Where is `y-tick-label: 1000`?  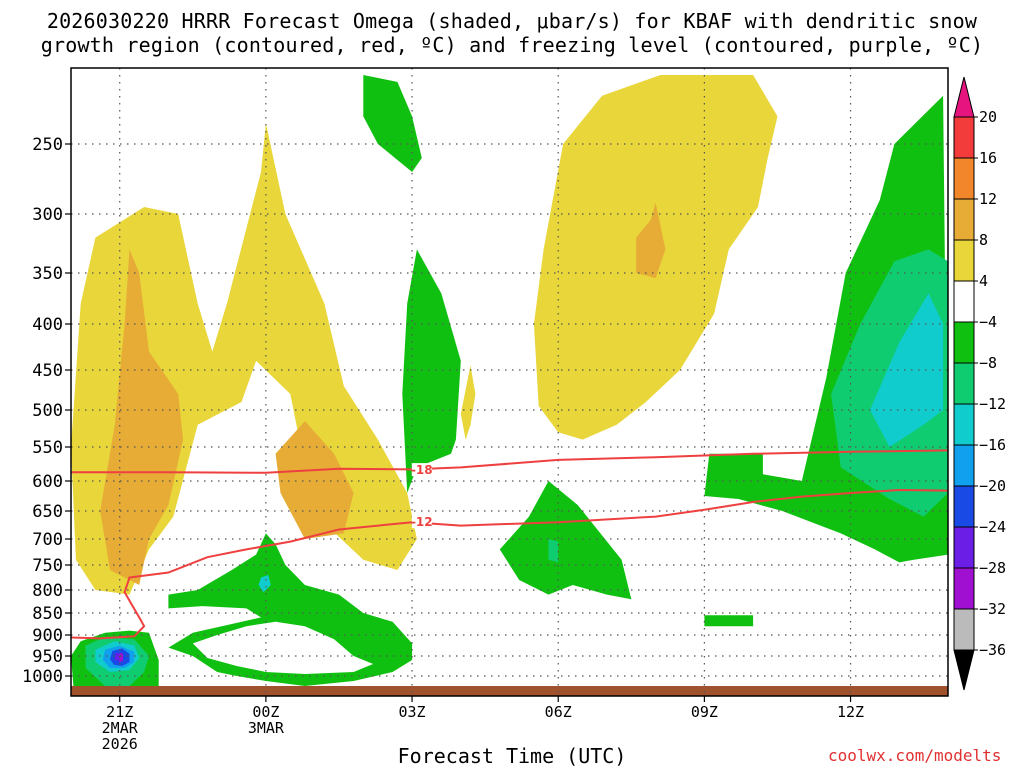 y-tick-label: 1000 is located at coordinates (42, 677).